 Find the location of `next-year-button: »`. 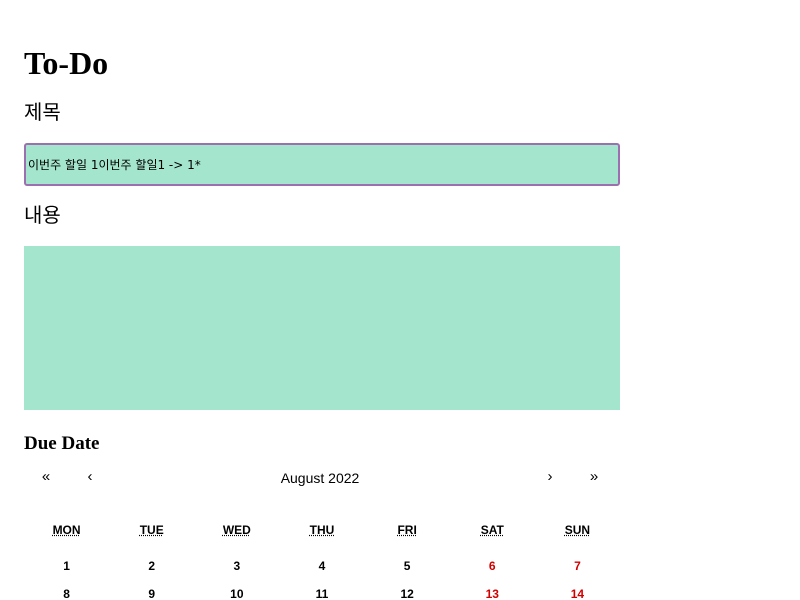

next-year-button: » is located at coordinates (594, 477).